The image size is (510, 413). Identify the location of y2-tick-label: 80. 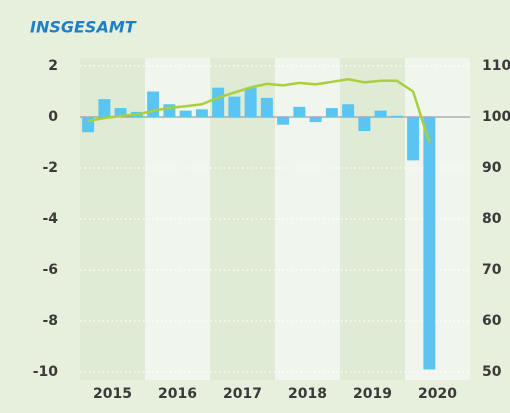
(492, 219).